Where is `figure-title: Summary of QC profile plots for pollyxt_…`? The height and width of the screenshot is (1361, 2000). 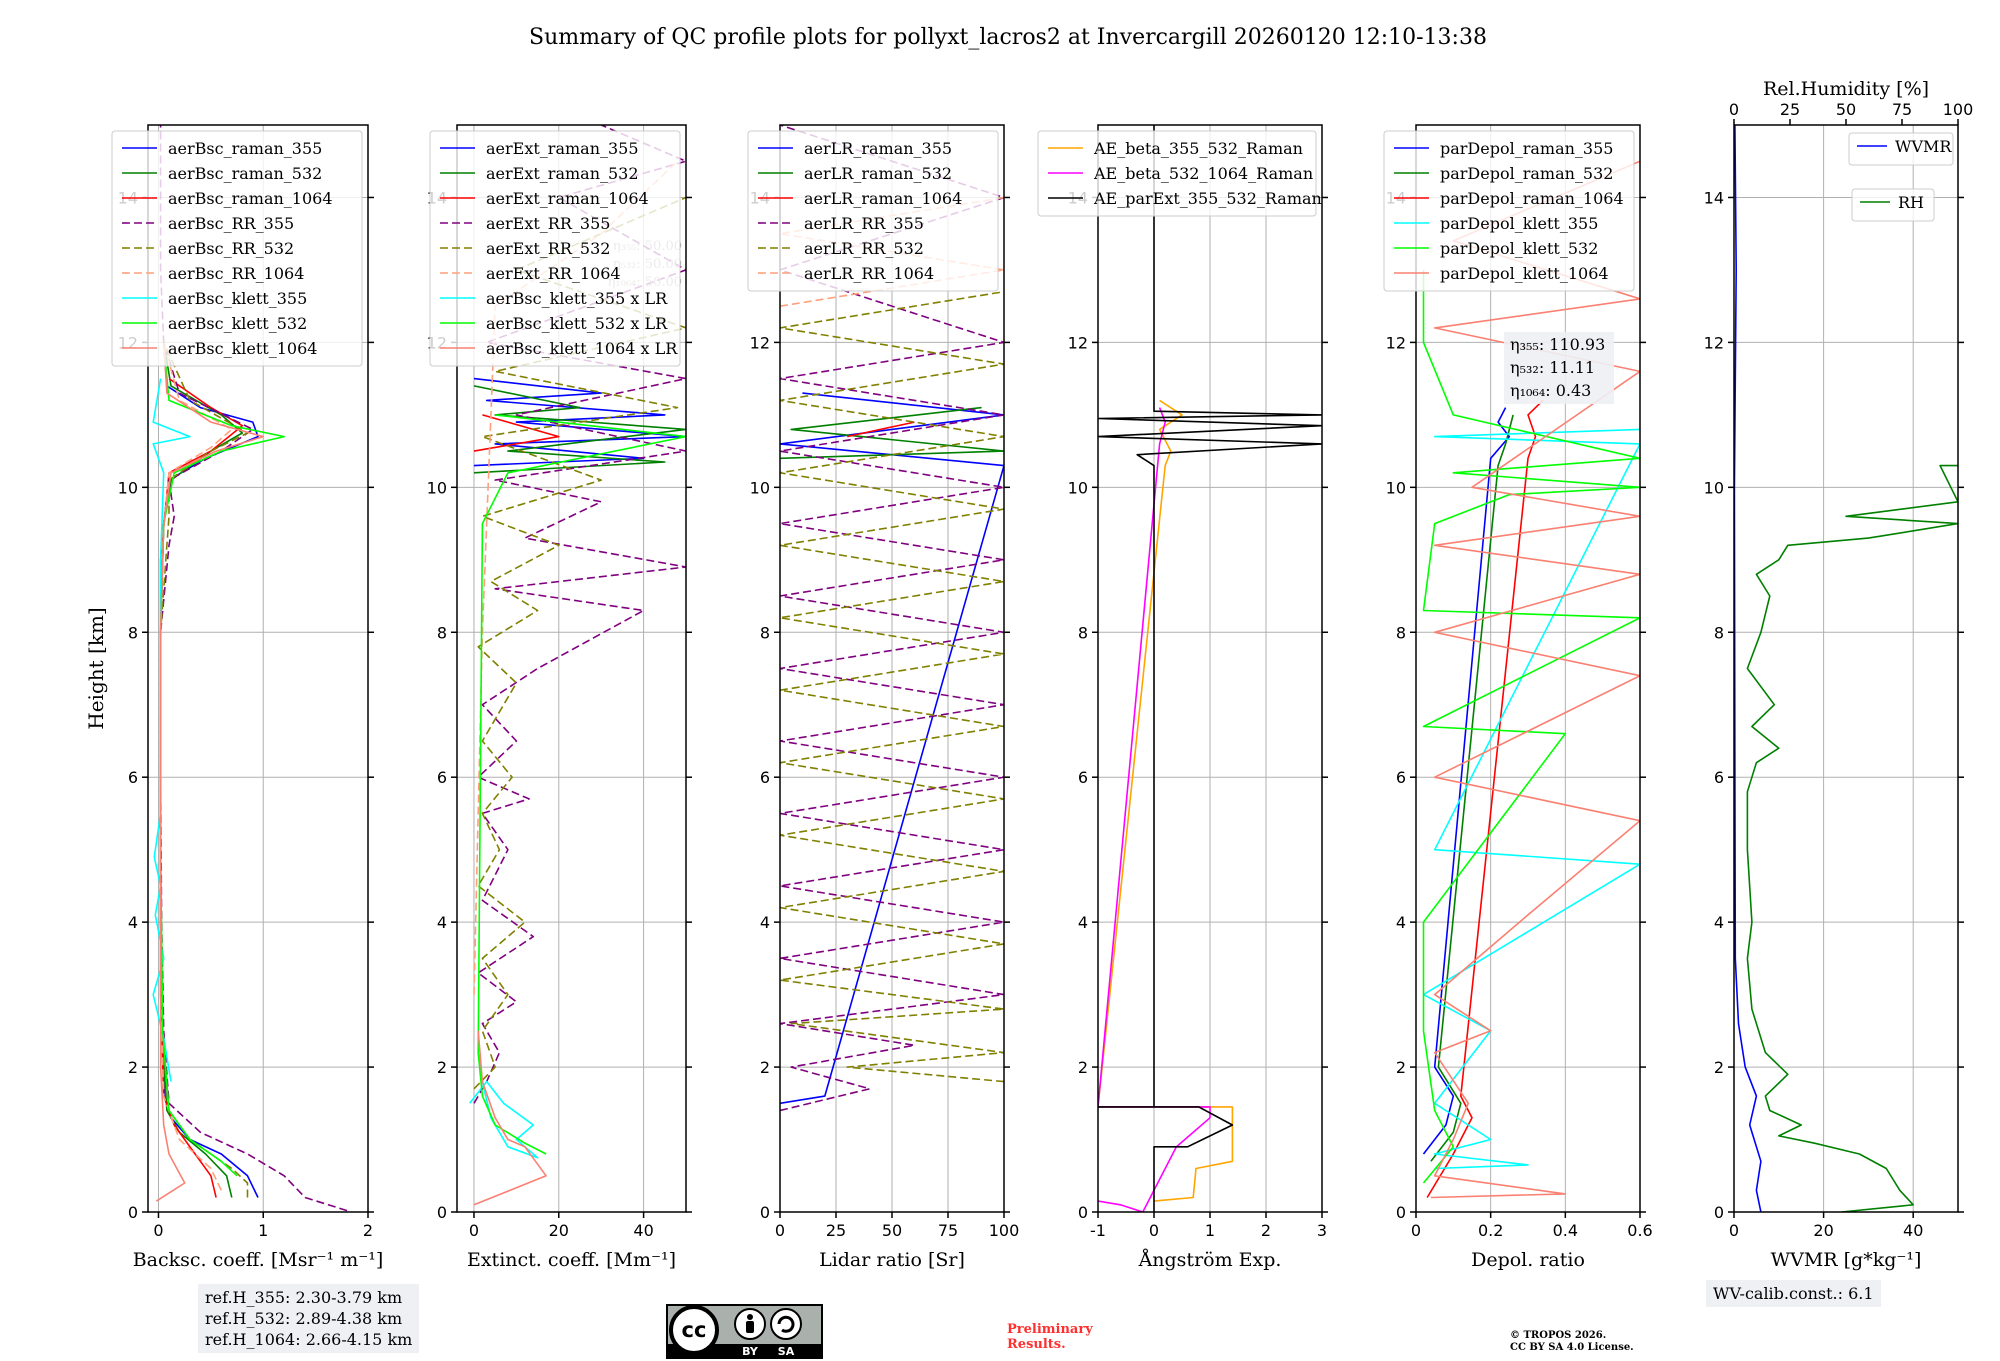 figure-title: Summary of QC profile plots for pollyxt_… is located at coordinates (1008, 37).